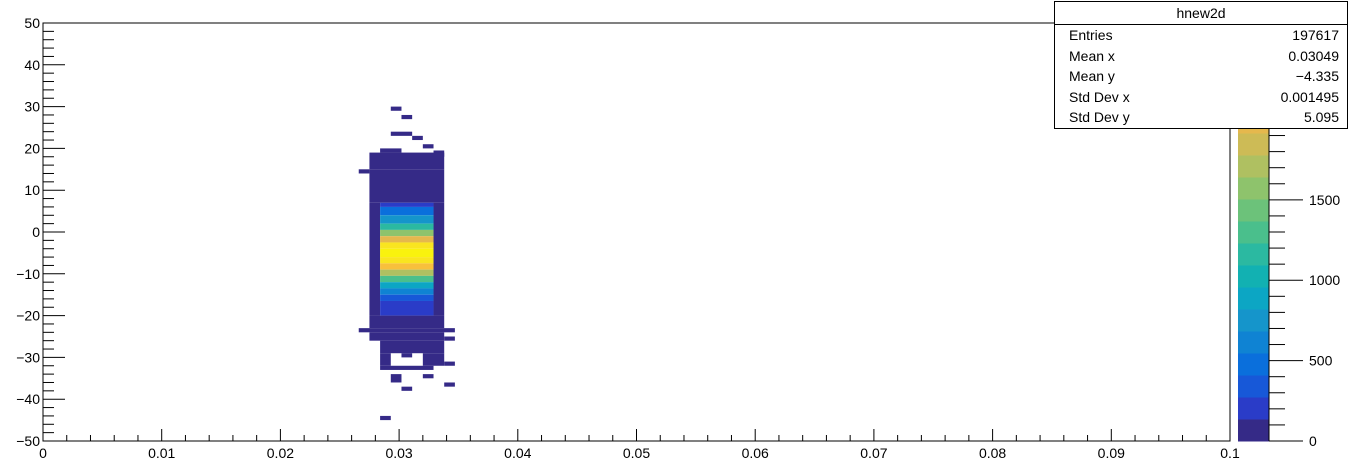 The width and height of the screenshot is (1351, 460). Describe the element at coordinates (1324, 200) in the screenshot. I see `z-tick-label: 1500` at that location.